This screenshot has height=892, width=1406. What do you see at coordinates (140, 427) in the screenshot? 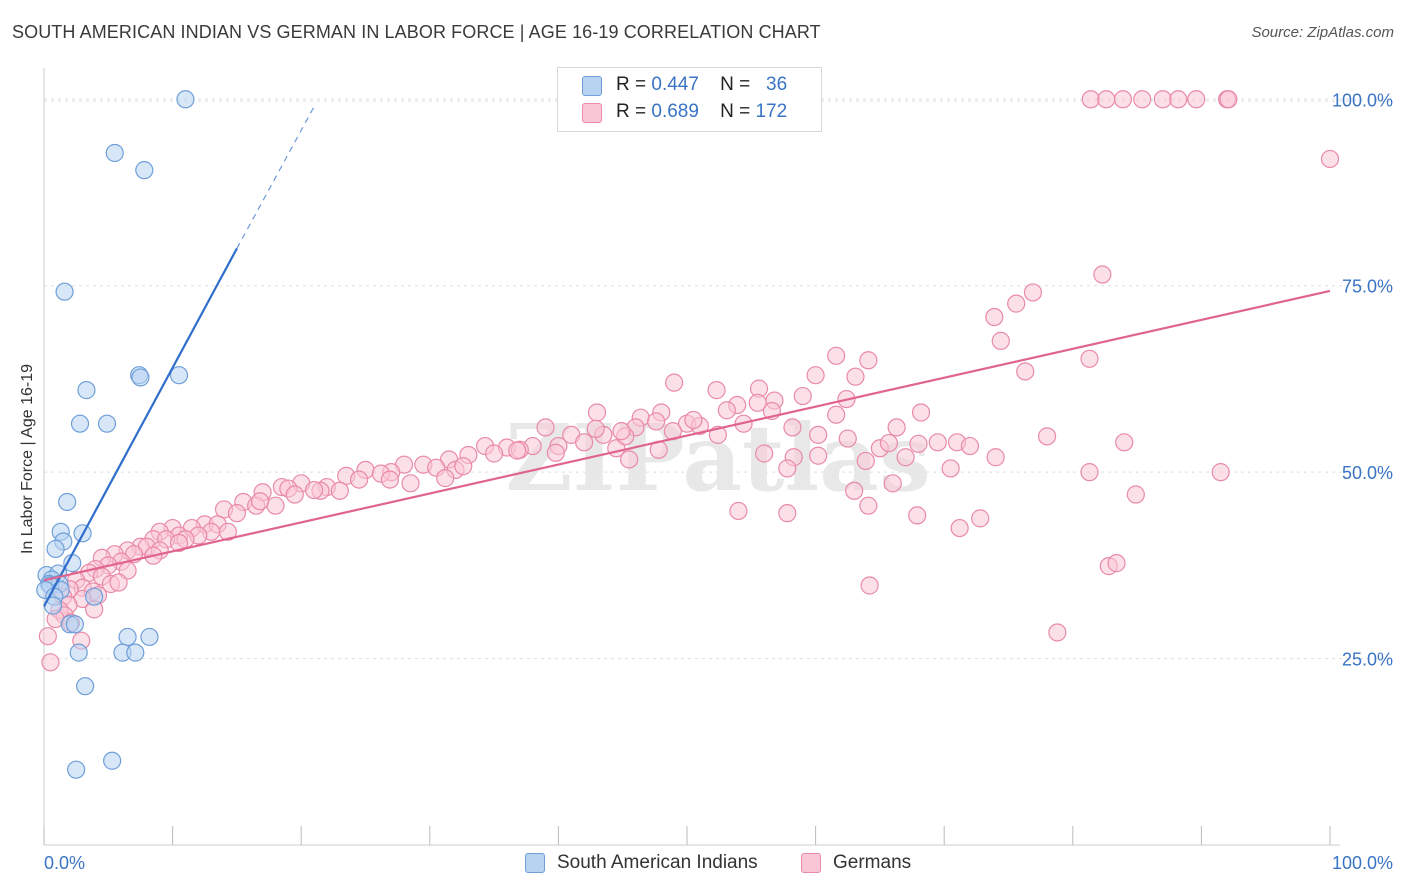
I see `blue-trend-line` at bounding box center [140, 427].